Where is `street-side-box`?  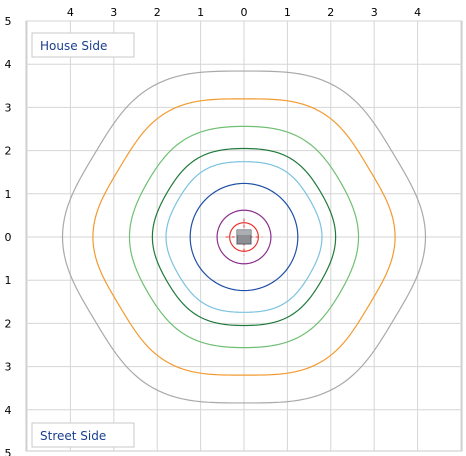
street-side-box is located at coordinates (83, 435).